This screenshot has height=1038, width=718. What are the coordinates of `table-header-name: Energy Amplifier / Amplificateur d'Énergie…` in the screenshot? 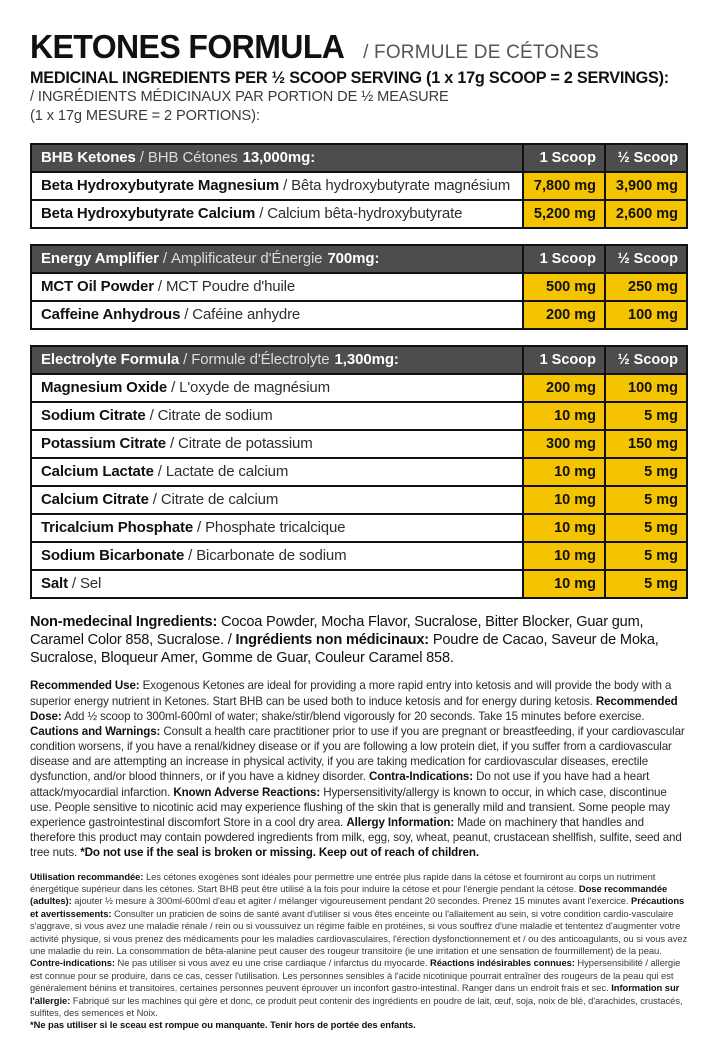 It's located at (210, 259).